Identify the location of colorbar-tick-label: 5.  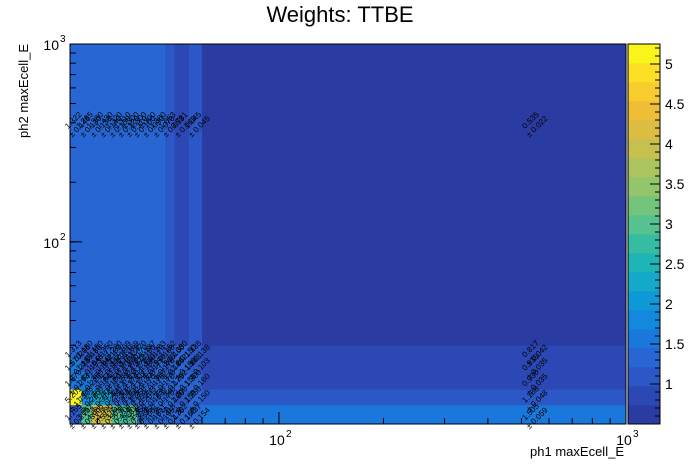
(669, 64).